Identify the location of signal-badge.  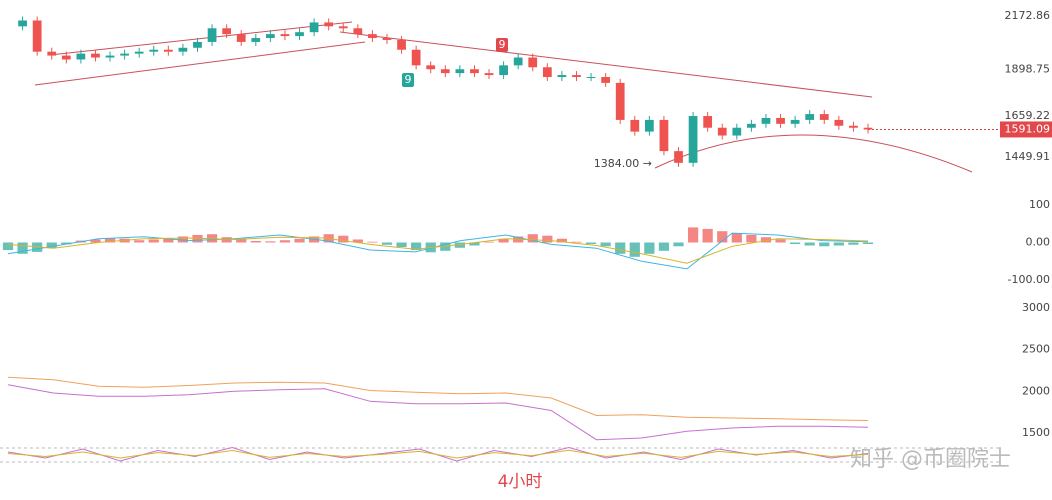
(502, 45).